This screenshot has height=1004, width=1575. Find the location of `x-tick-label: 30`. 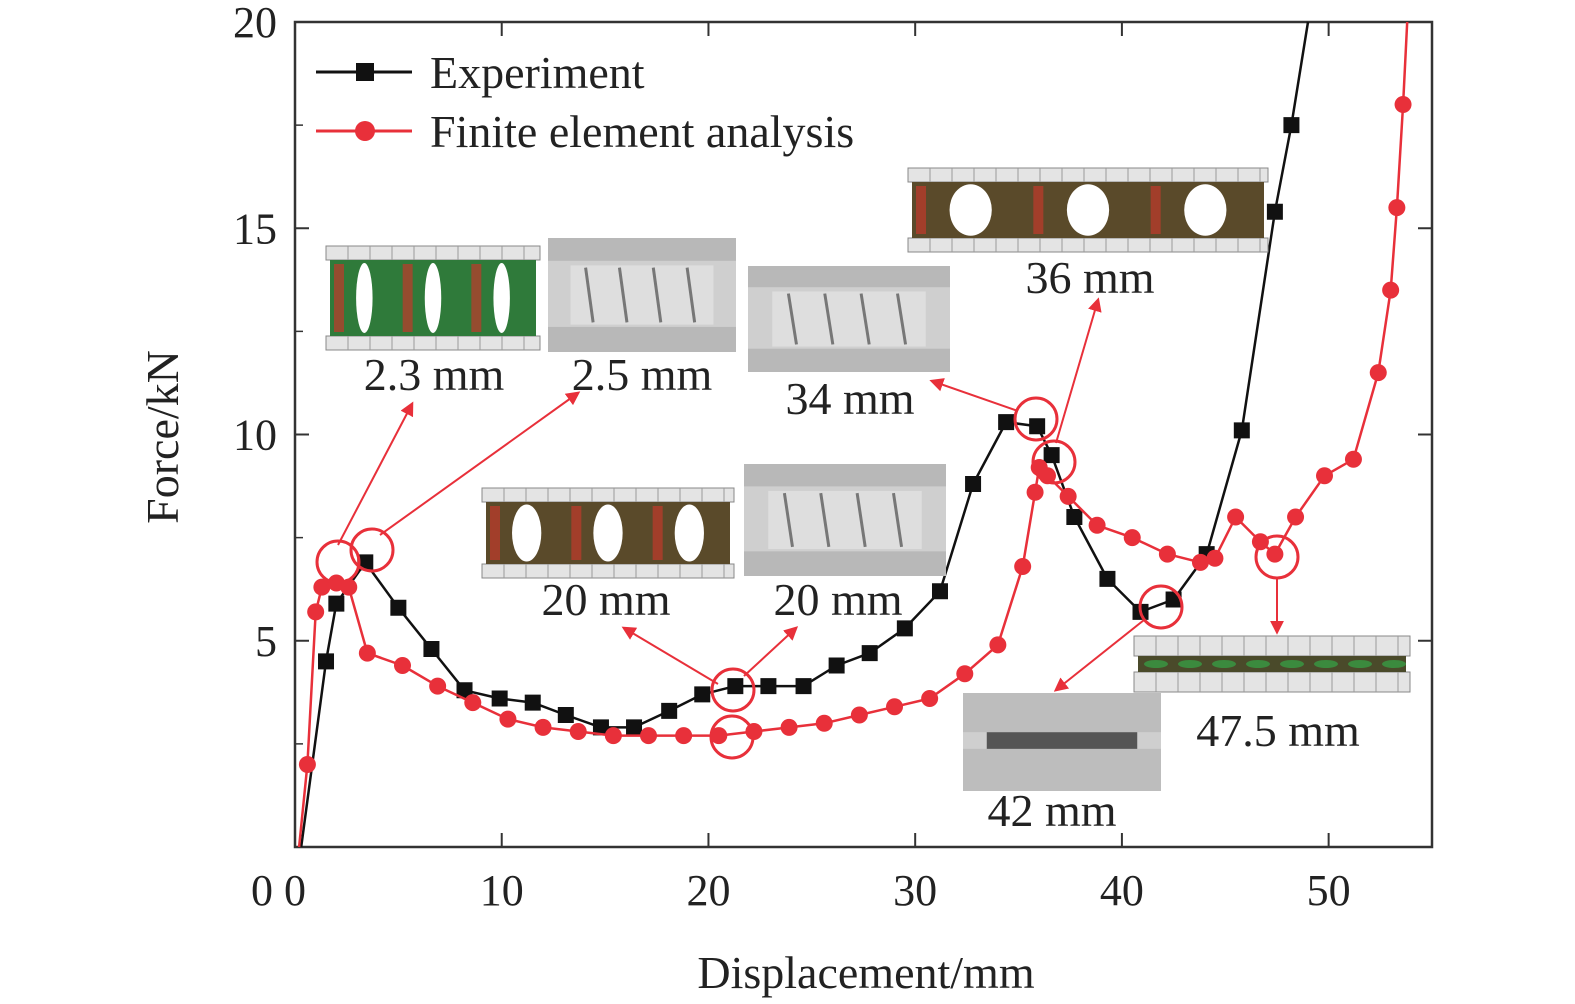

x-tick-label: 30 is located at coordinates (915, 890).